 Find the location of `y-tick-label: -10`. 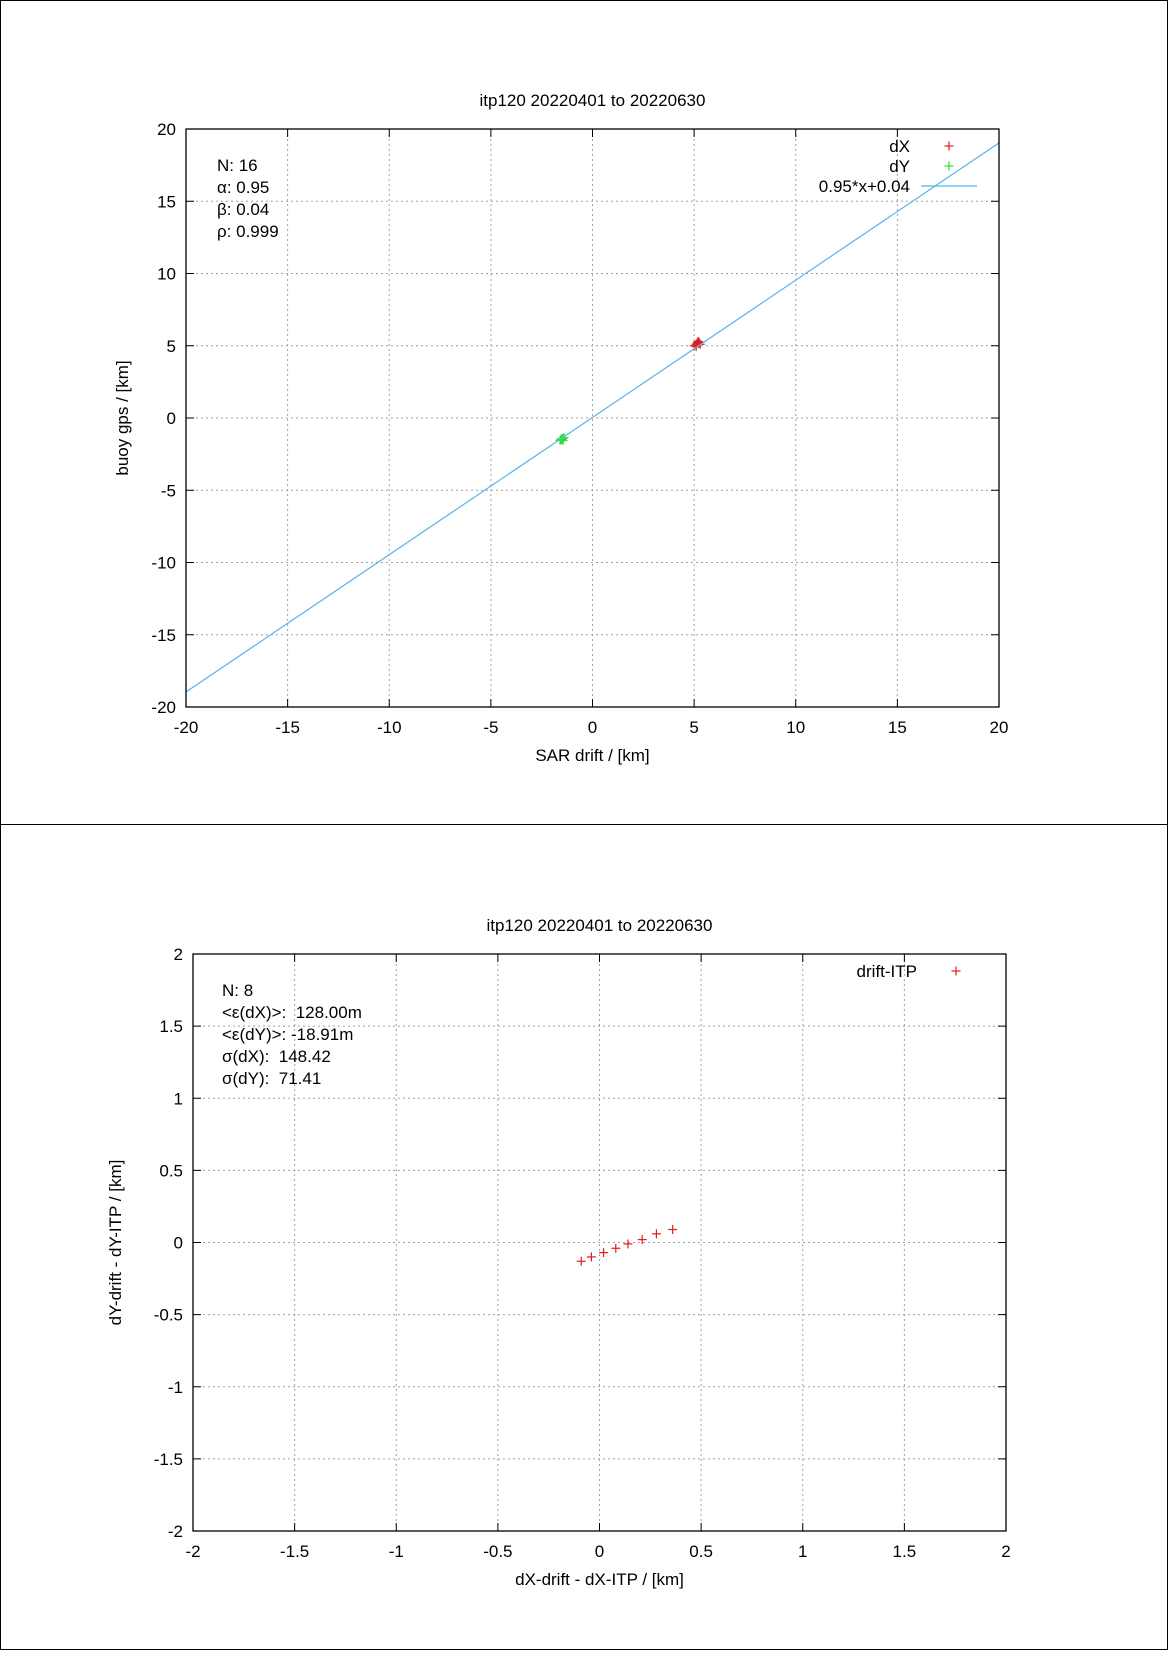

y-tick-label: -10 is located at coordinates (163, 563).